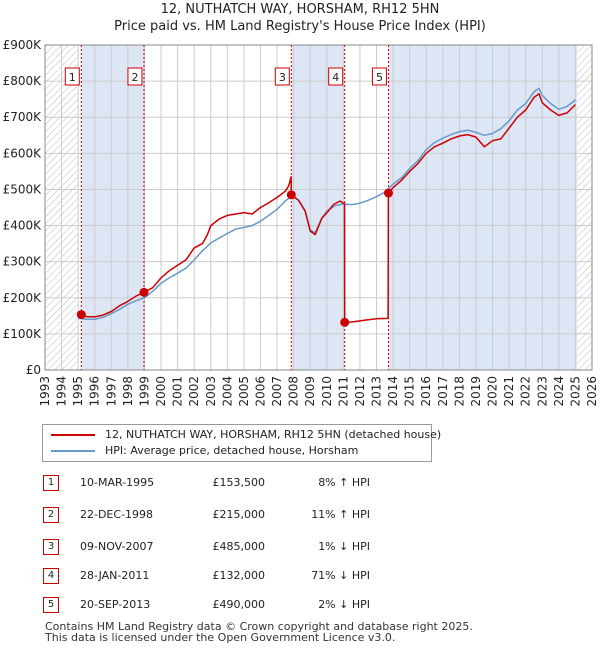 This screenshot has height=650, width=600. I want to click on sale-label: 2, so click(134, 77).